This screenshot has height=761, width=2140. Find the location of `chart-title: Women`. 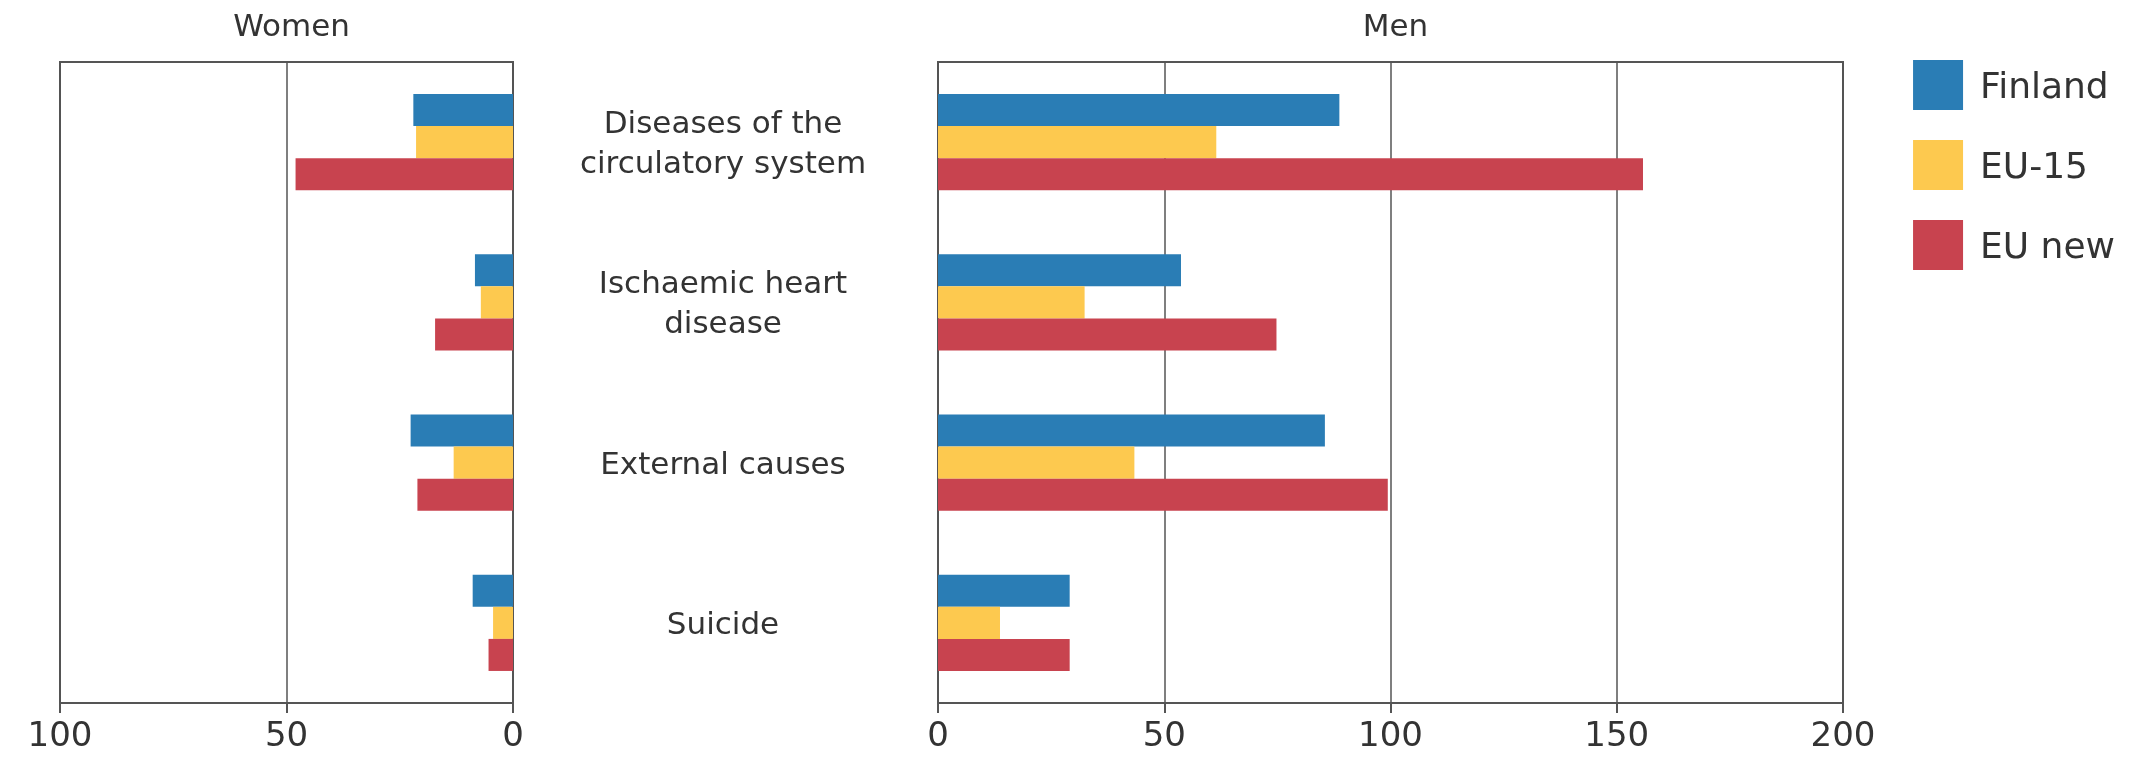

chart-title: Women is located at coordinates (291, 24).